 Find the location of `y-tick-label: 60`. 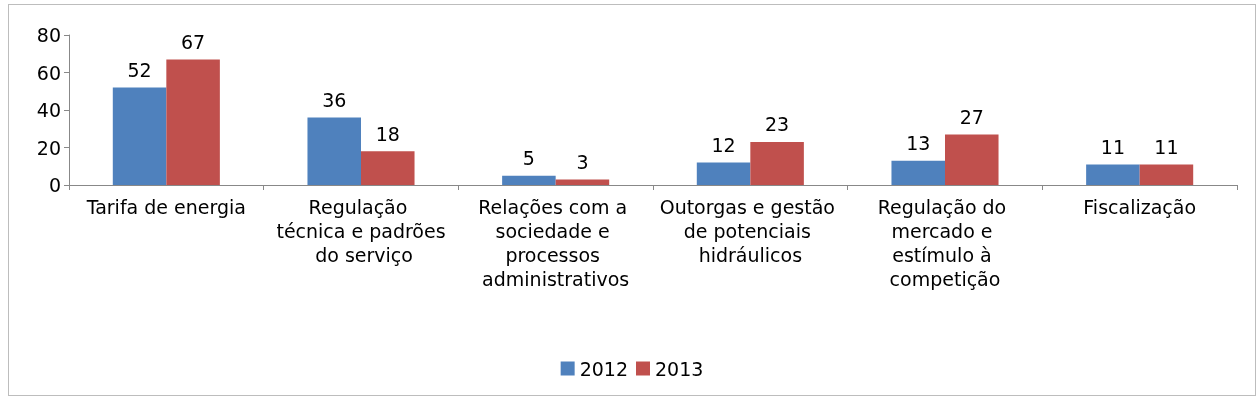

y-tick-label: 60 is located at coordinates (48, 72).